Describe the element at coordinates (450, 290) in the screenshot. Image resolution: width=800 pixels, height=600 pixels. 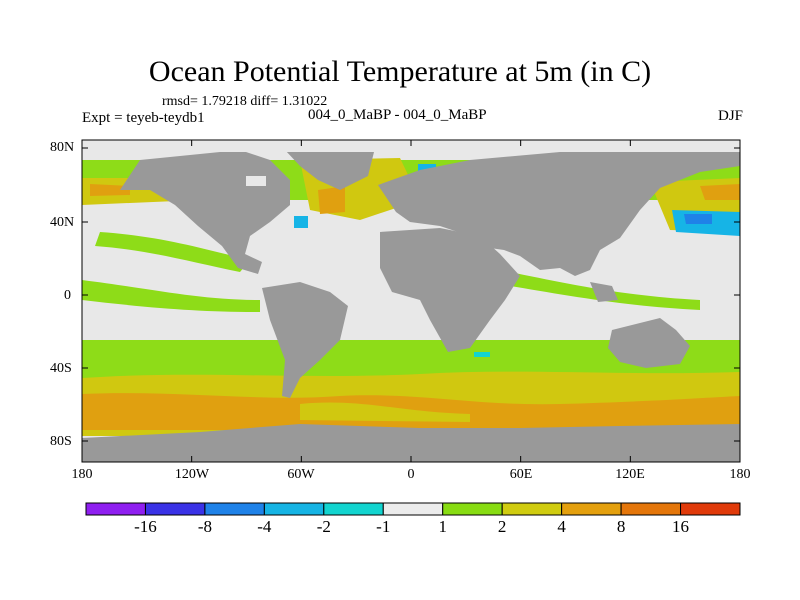
I see `africa-land` at that location.